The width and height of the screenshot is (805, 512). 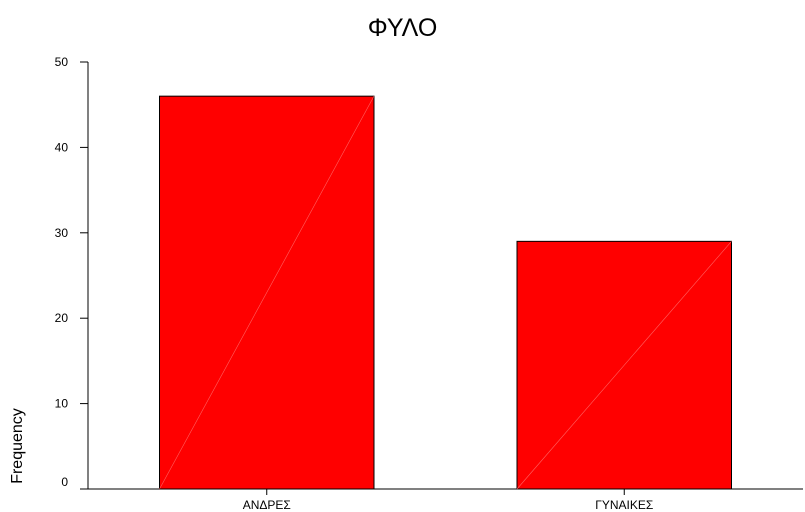 I want to click on y-tick-label: 0, so click(x=64, y=482).